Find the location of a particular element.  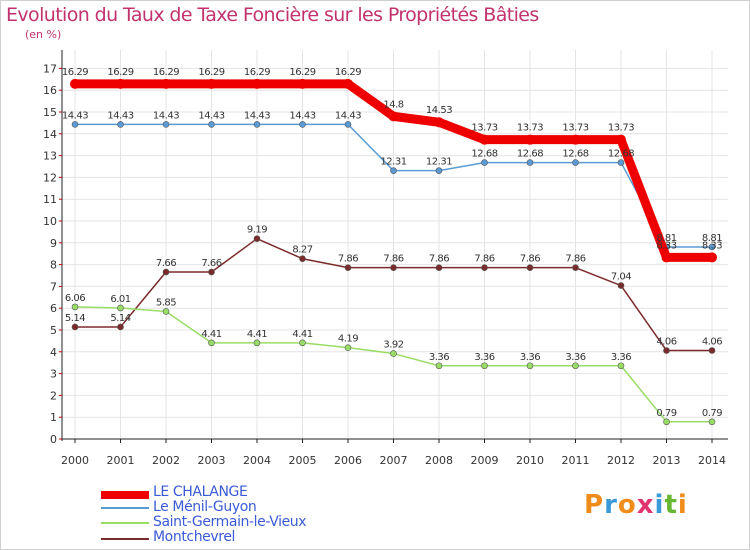

x-tick-label: 2012 is located at coordinates (621, 460).